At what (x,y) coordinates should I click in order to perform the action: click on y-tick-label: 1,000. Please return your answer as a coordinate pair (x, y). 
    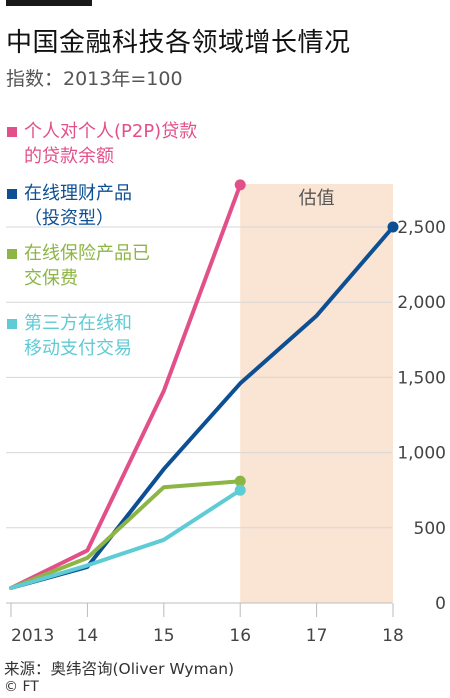
    Looking at the image, I should click on (421, 454).